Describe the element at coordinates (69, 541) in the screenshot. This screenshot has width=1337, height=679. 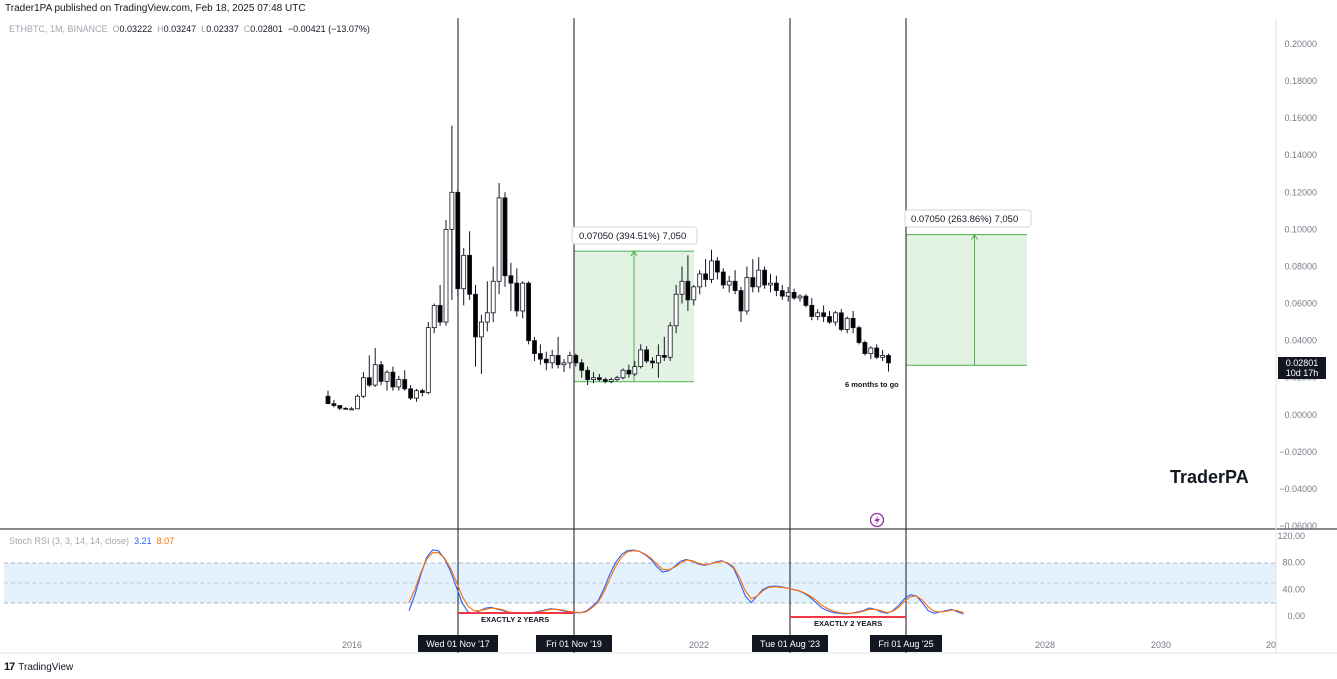
I see `stoch-rsi-name: Stoch RSI (3, 3, 14, 14, close)` at that location.